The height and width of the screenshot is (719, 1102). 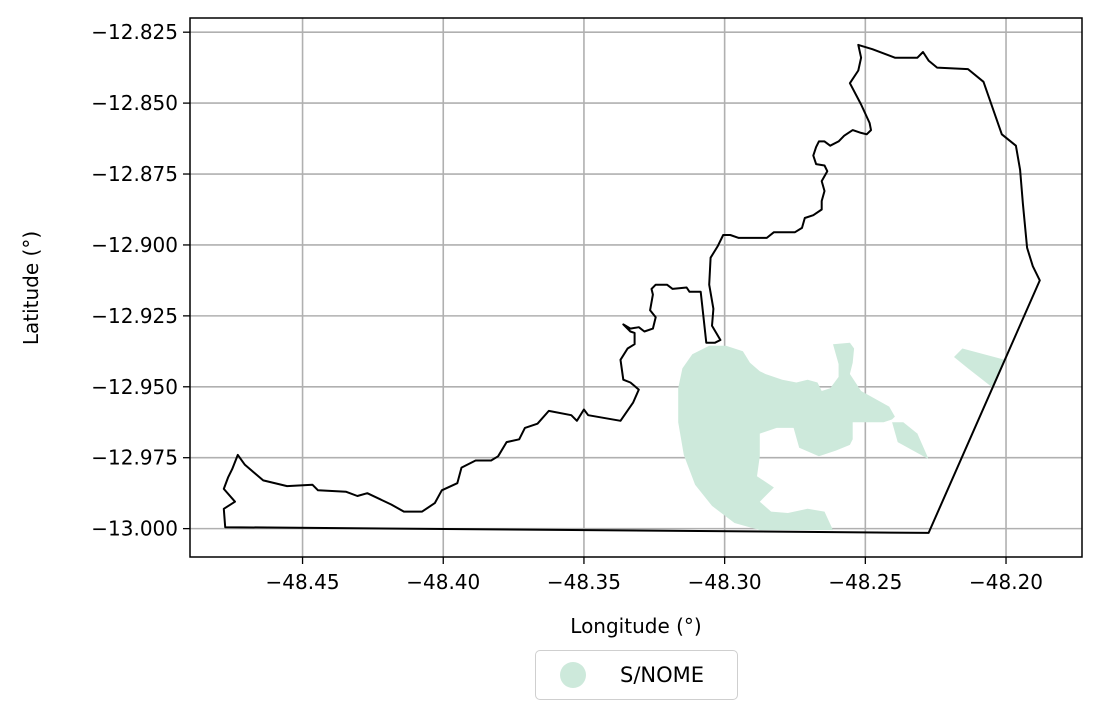 I want to click on x-tick-label: −48.25, so click(x=865, y=582).